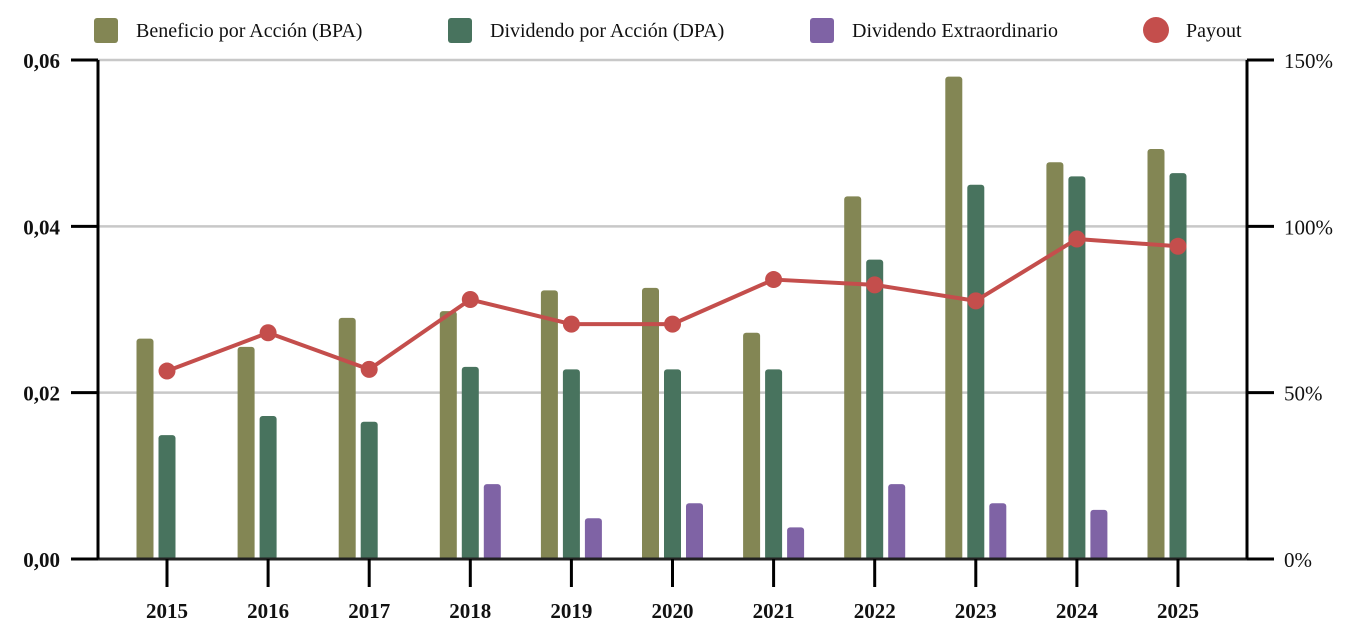 The width and height of the screenshot is (1350, 637). Describe the element at coordinates (875, 285) in the screenshot. I see `payout-point-2022` at that location.